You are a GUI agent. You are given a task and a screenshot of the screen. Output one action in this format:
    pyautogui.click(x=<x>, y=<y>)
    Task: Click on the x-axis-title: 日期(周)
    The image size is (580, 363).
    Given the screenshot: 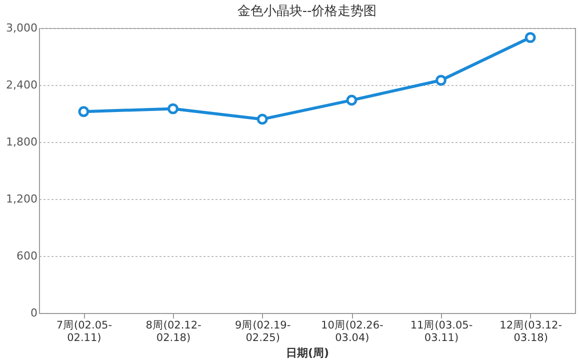 What is the action you would take?
    pyautogui.click(x=308, y=353)
    